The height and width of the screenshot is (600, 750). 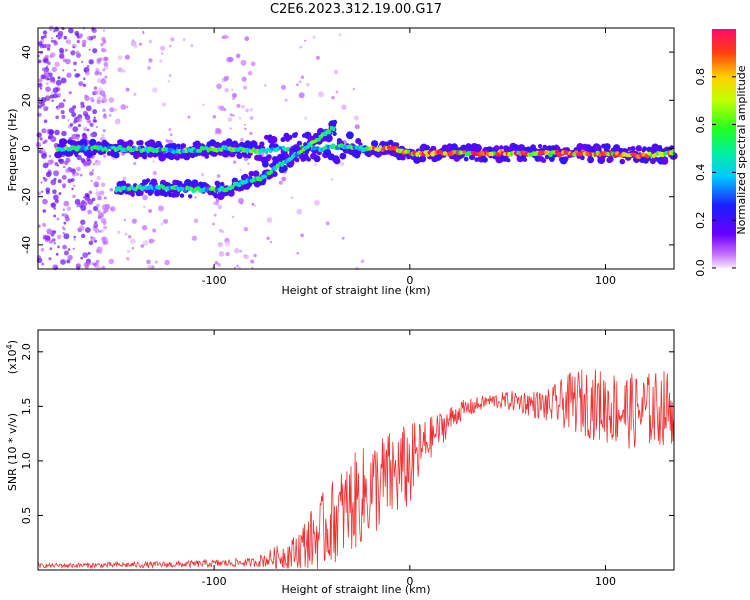 I want to click on spectrogram-x-tick-label: 100, so click(x=605, y=280).